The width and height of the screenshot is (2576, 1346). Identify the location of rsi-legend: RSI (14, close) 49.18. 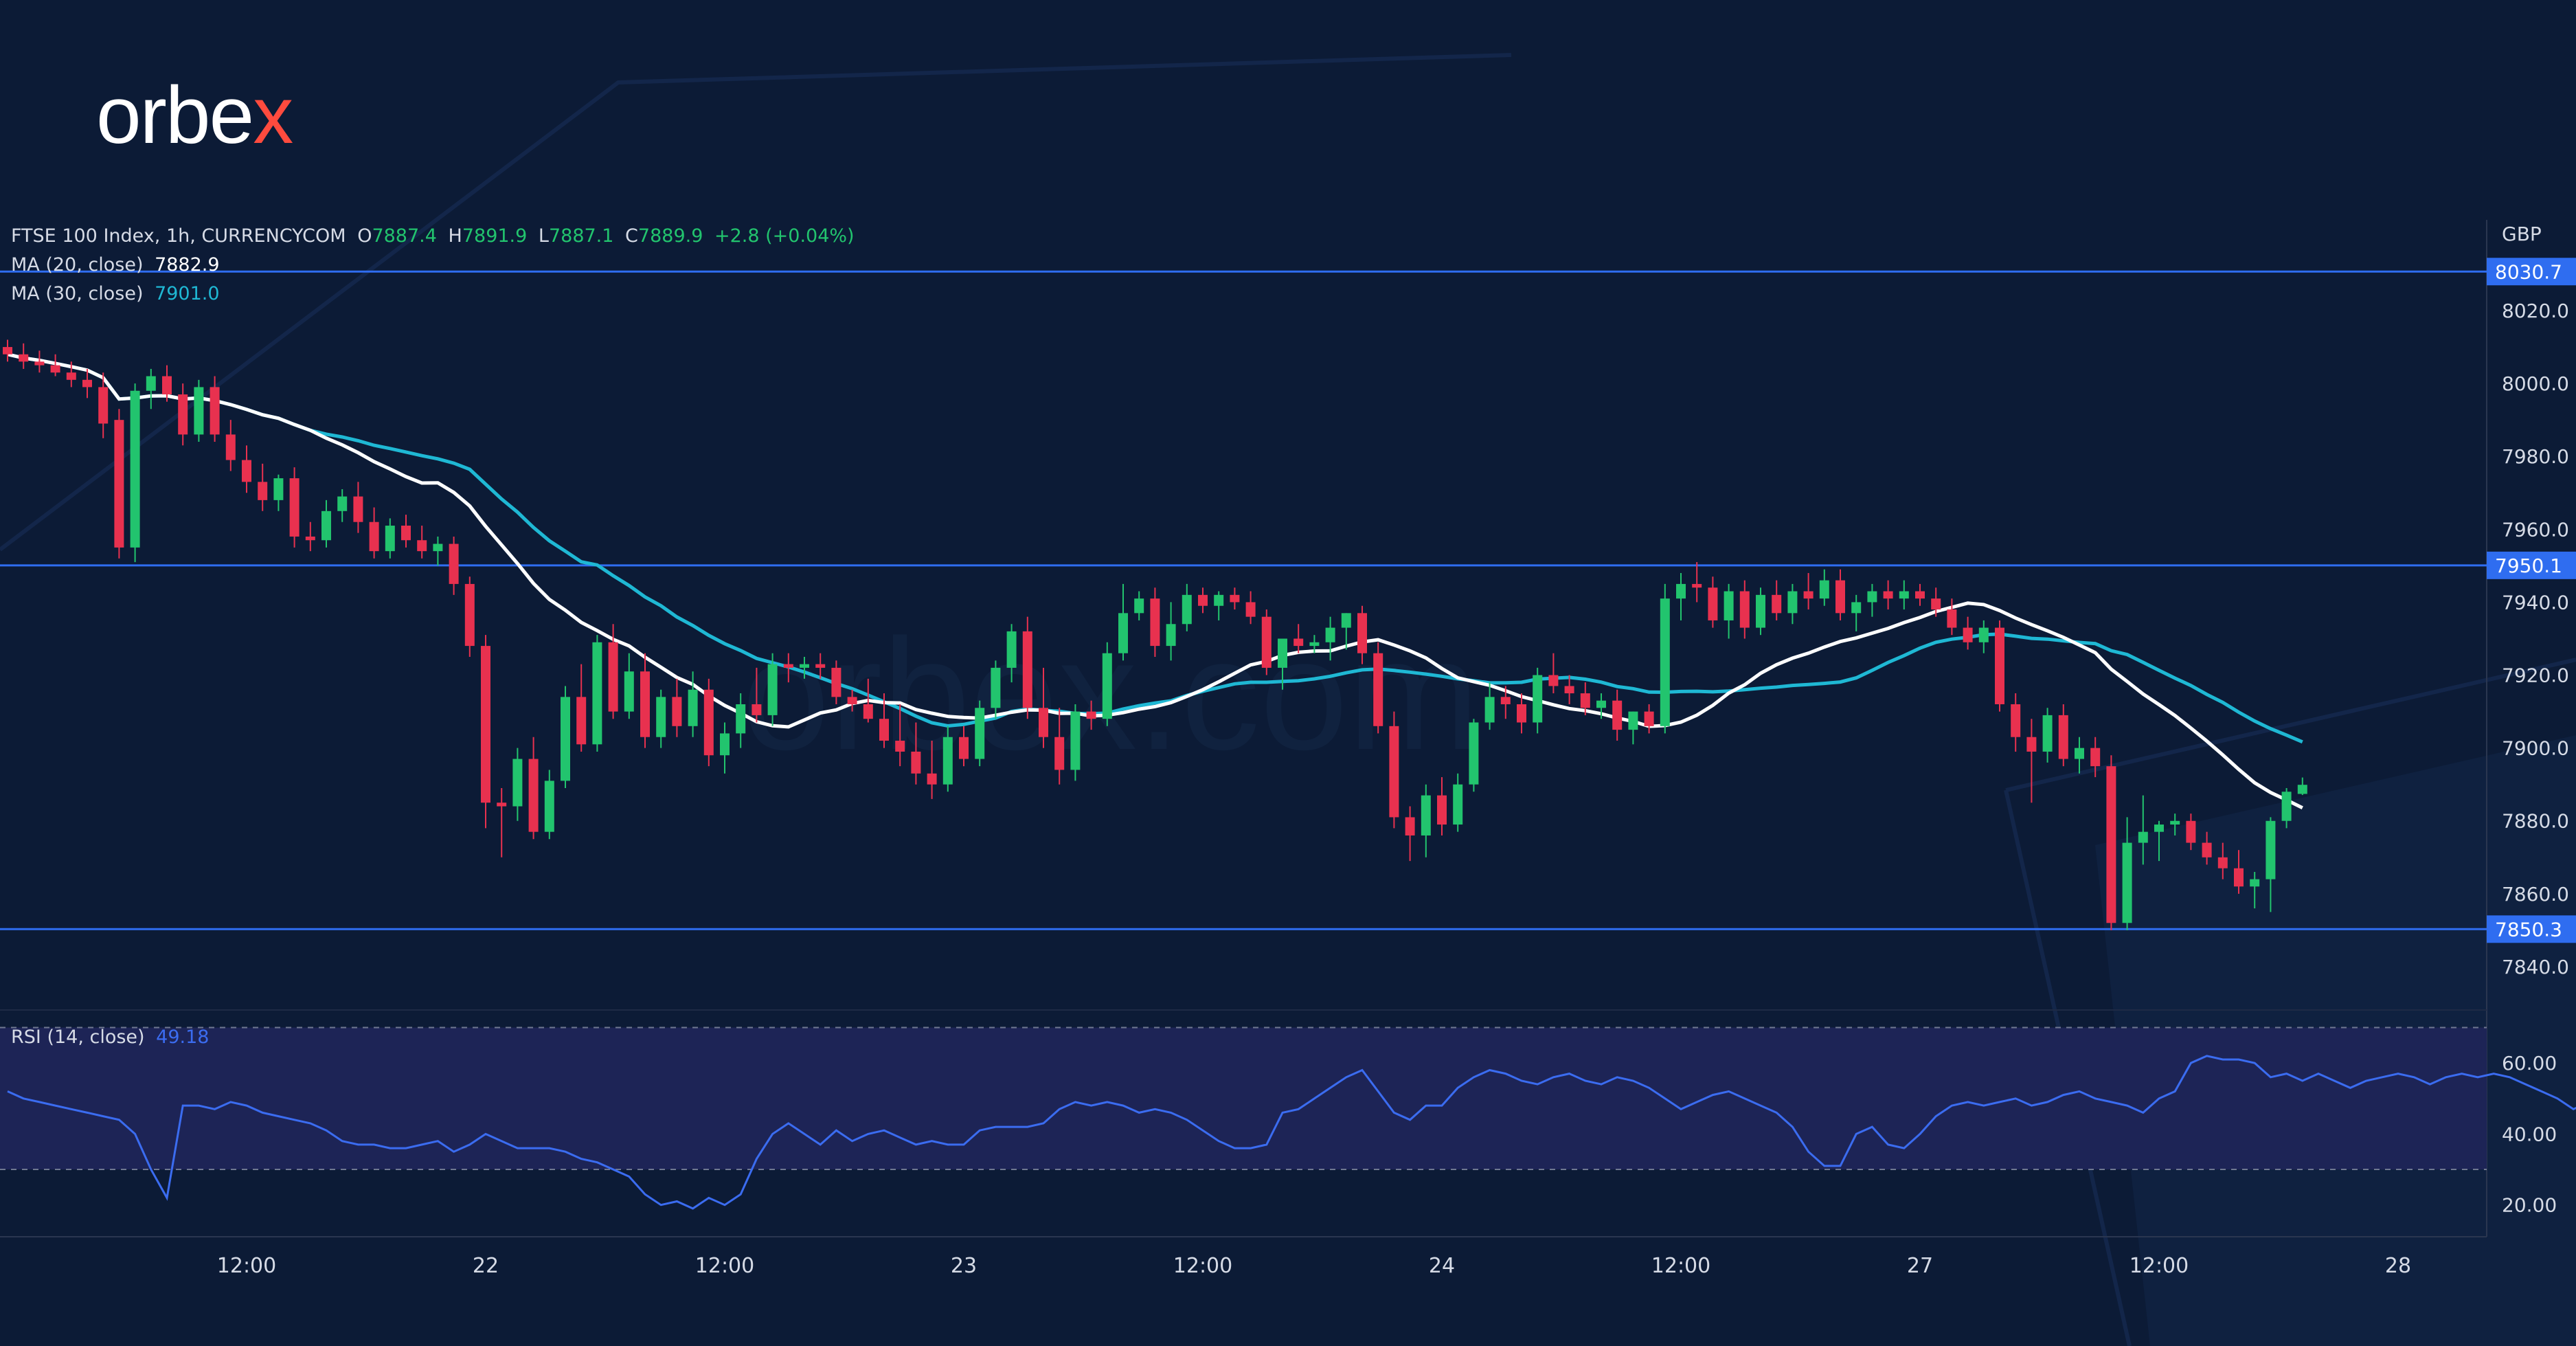
(112, 1037).